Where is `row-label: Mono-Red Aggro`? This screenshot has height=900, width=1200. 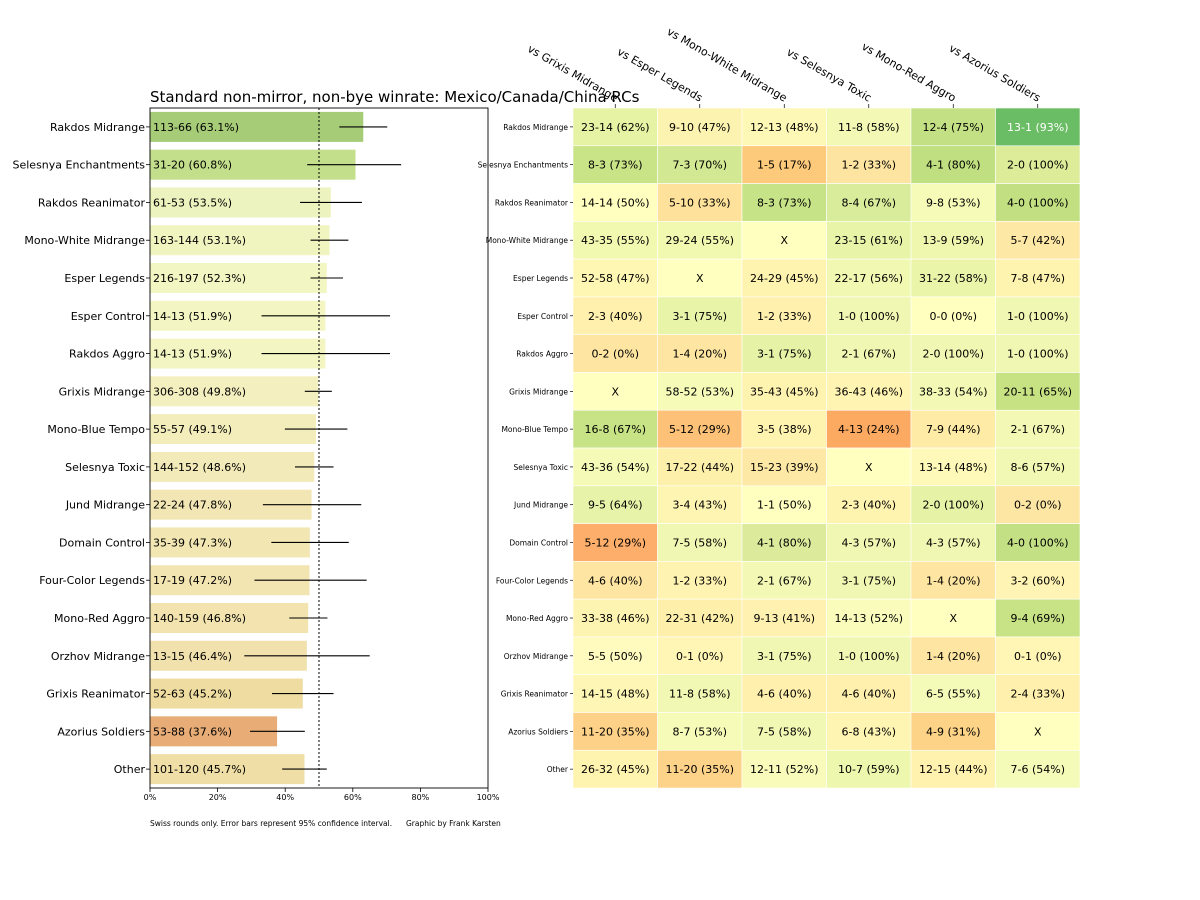
row-label: Mono-Red Aggro is located at coordinates (537, 618).